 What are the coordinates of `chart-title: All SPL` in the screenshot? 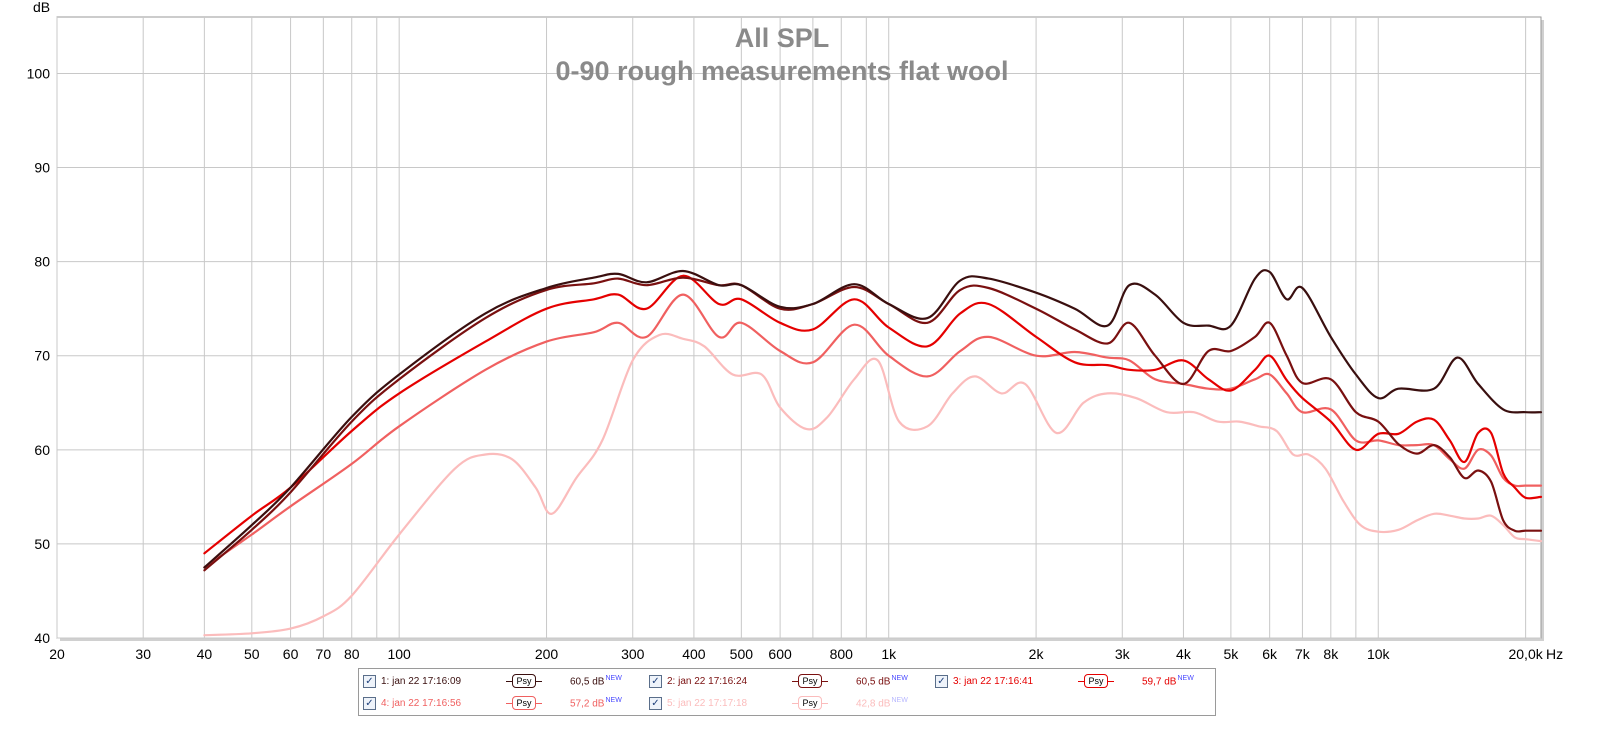 It's located at (782, 38).